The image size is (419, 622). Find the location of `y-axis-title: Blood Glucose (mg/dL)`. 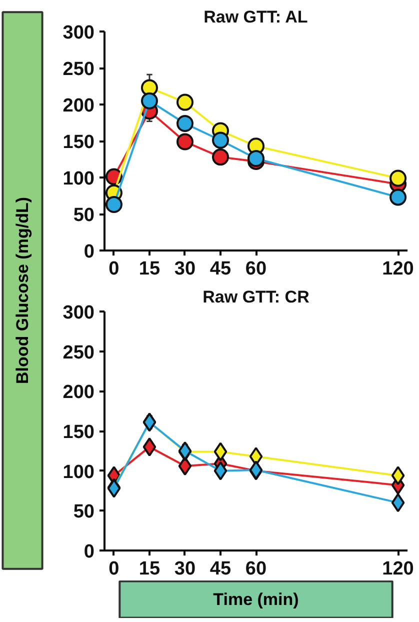

y-axis-title: Blood Glucose (mg/dL) is located at coordinates (22, 290).